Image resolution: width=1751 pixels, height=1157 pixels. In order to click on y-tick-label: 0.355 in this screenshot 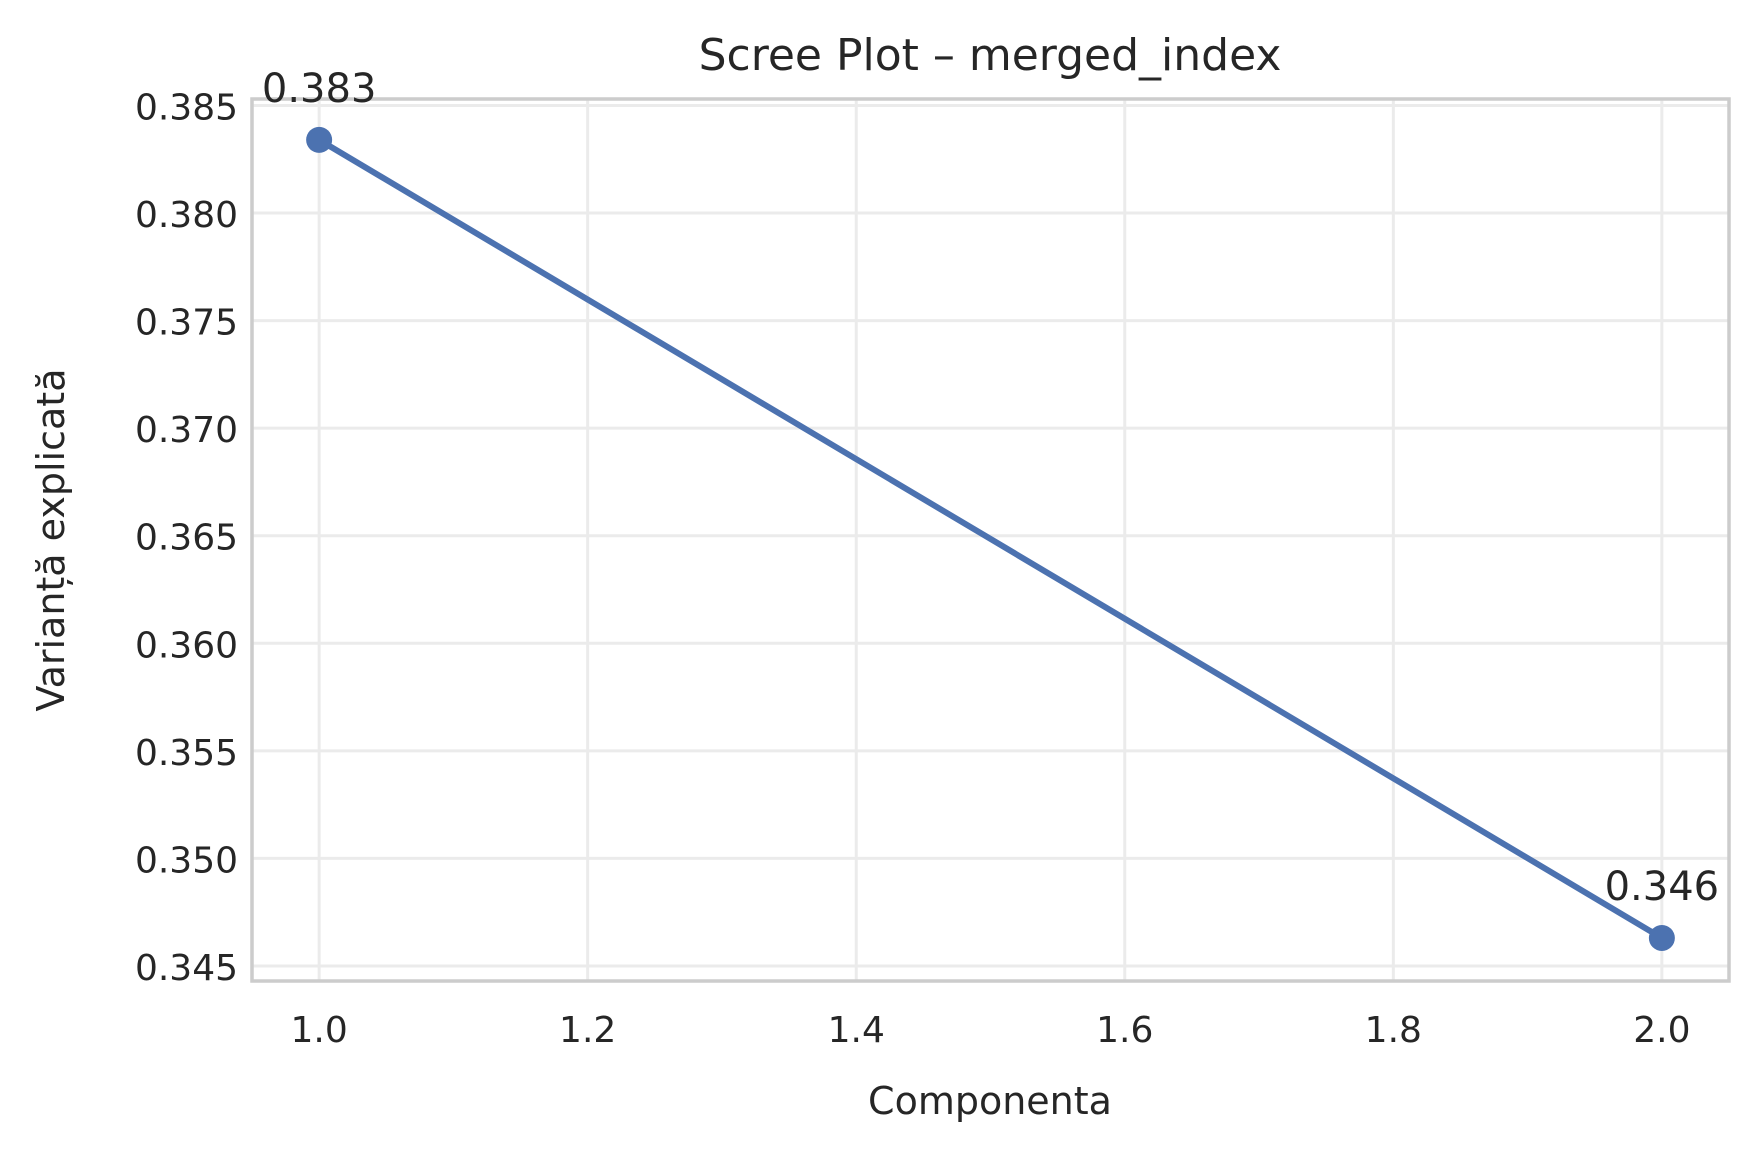, I will do `click(186, 753)`.